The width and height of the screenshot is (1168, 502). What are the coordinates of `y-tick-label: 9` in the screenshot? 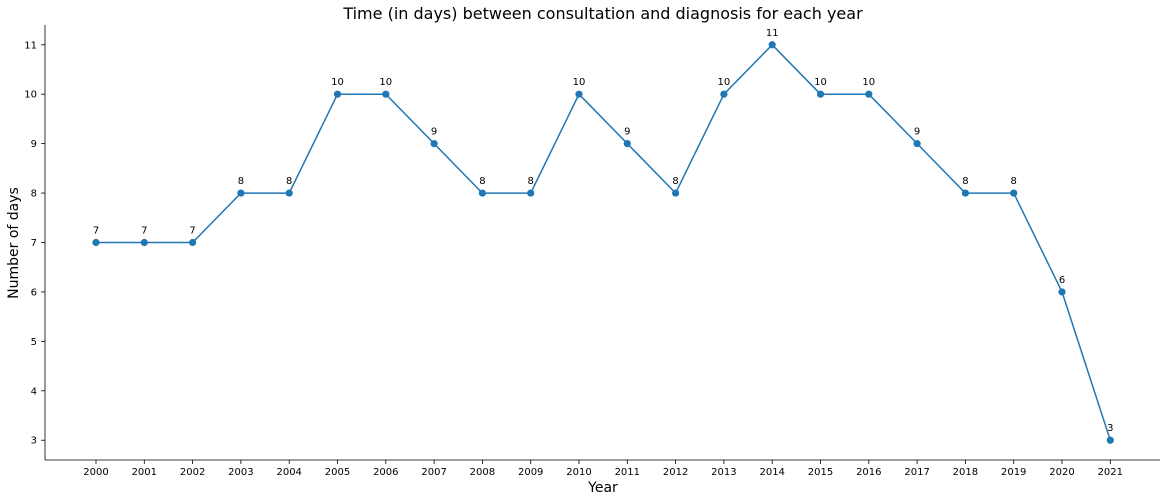 It's located at (34, 144).